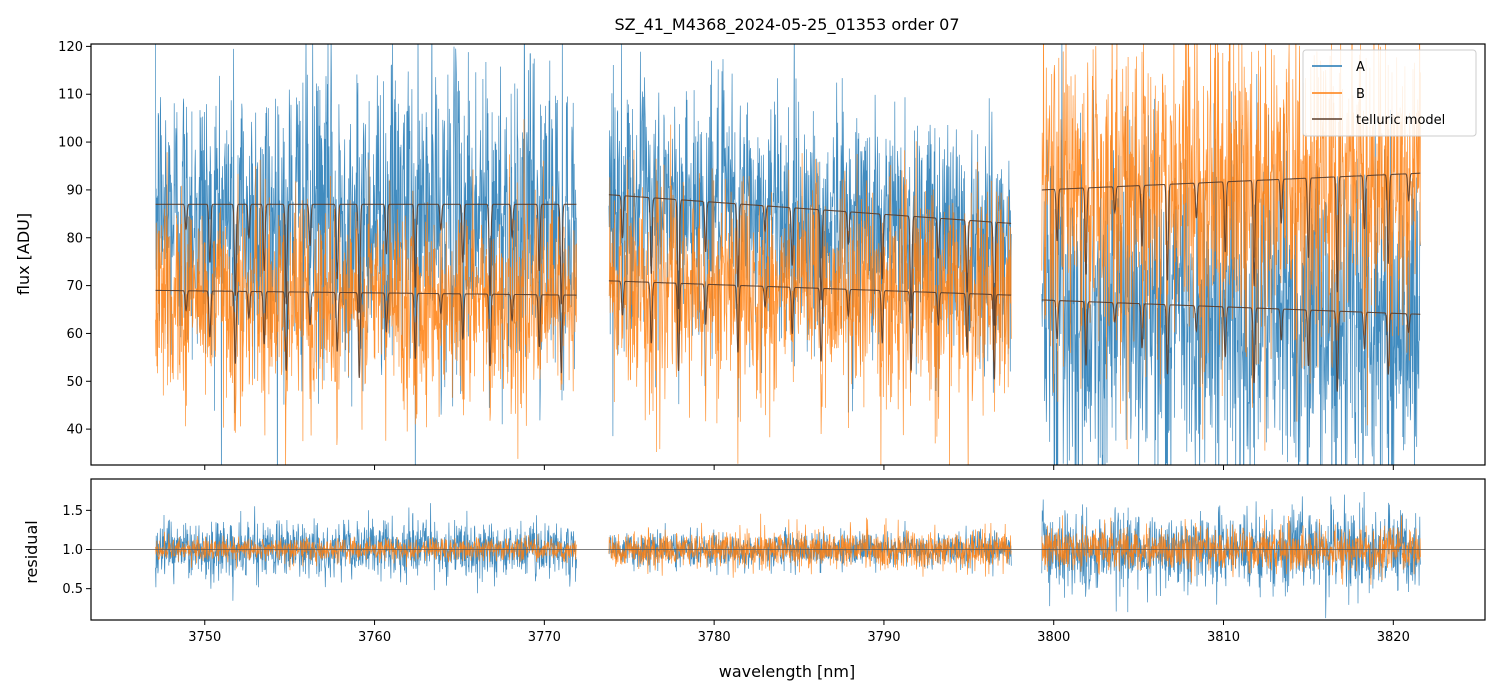  I want to click on top-y-tick-label-80: 80, so click(74, 238).